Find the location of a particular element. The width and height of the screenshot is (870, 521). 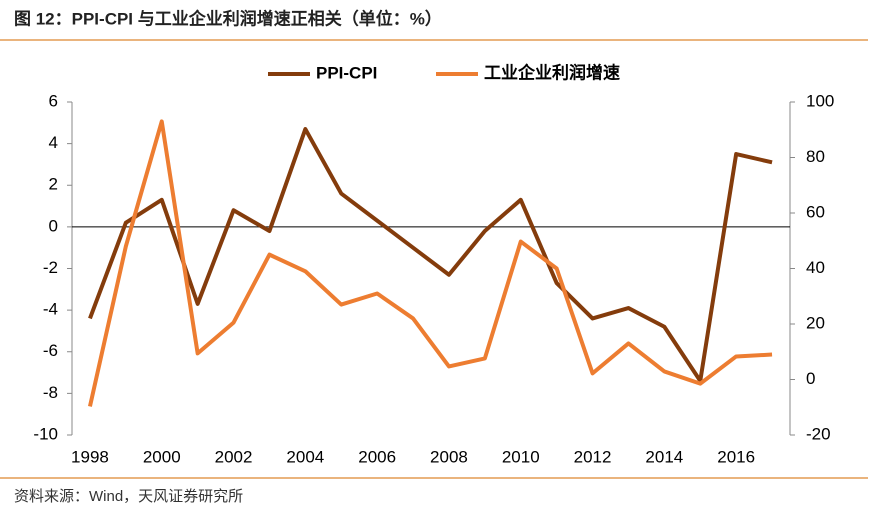

x-tick-label: 2002 is located at coordinates (234, 456).